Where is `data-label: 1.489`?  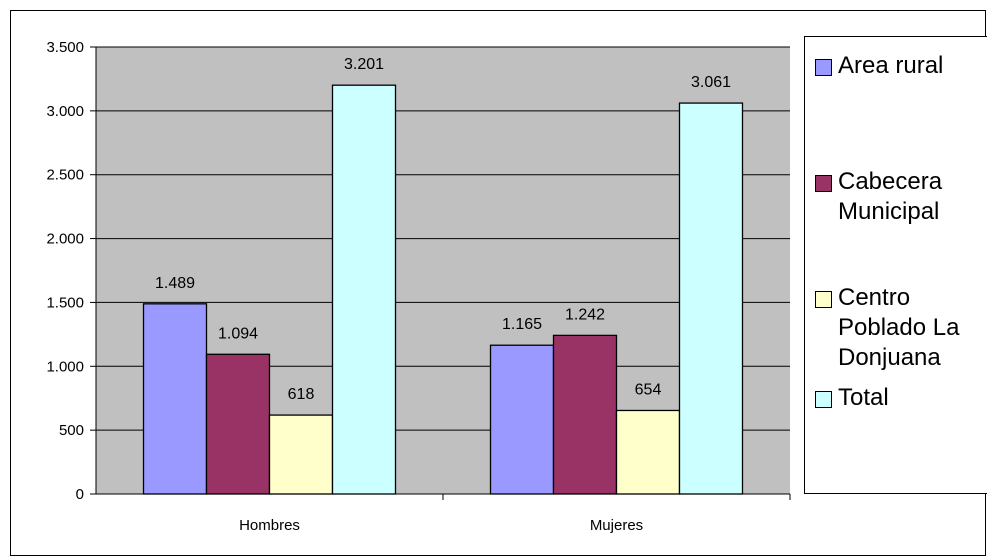
data-label: 1.489 is located at coordinates (175, 283).